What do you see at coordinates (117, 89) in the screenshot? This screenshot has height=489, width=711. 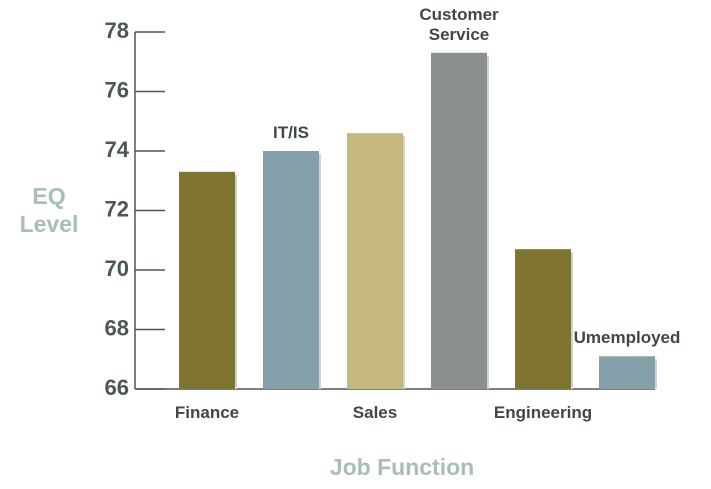 I see `y-tick-label: 76` at bounding box center [117, 89].